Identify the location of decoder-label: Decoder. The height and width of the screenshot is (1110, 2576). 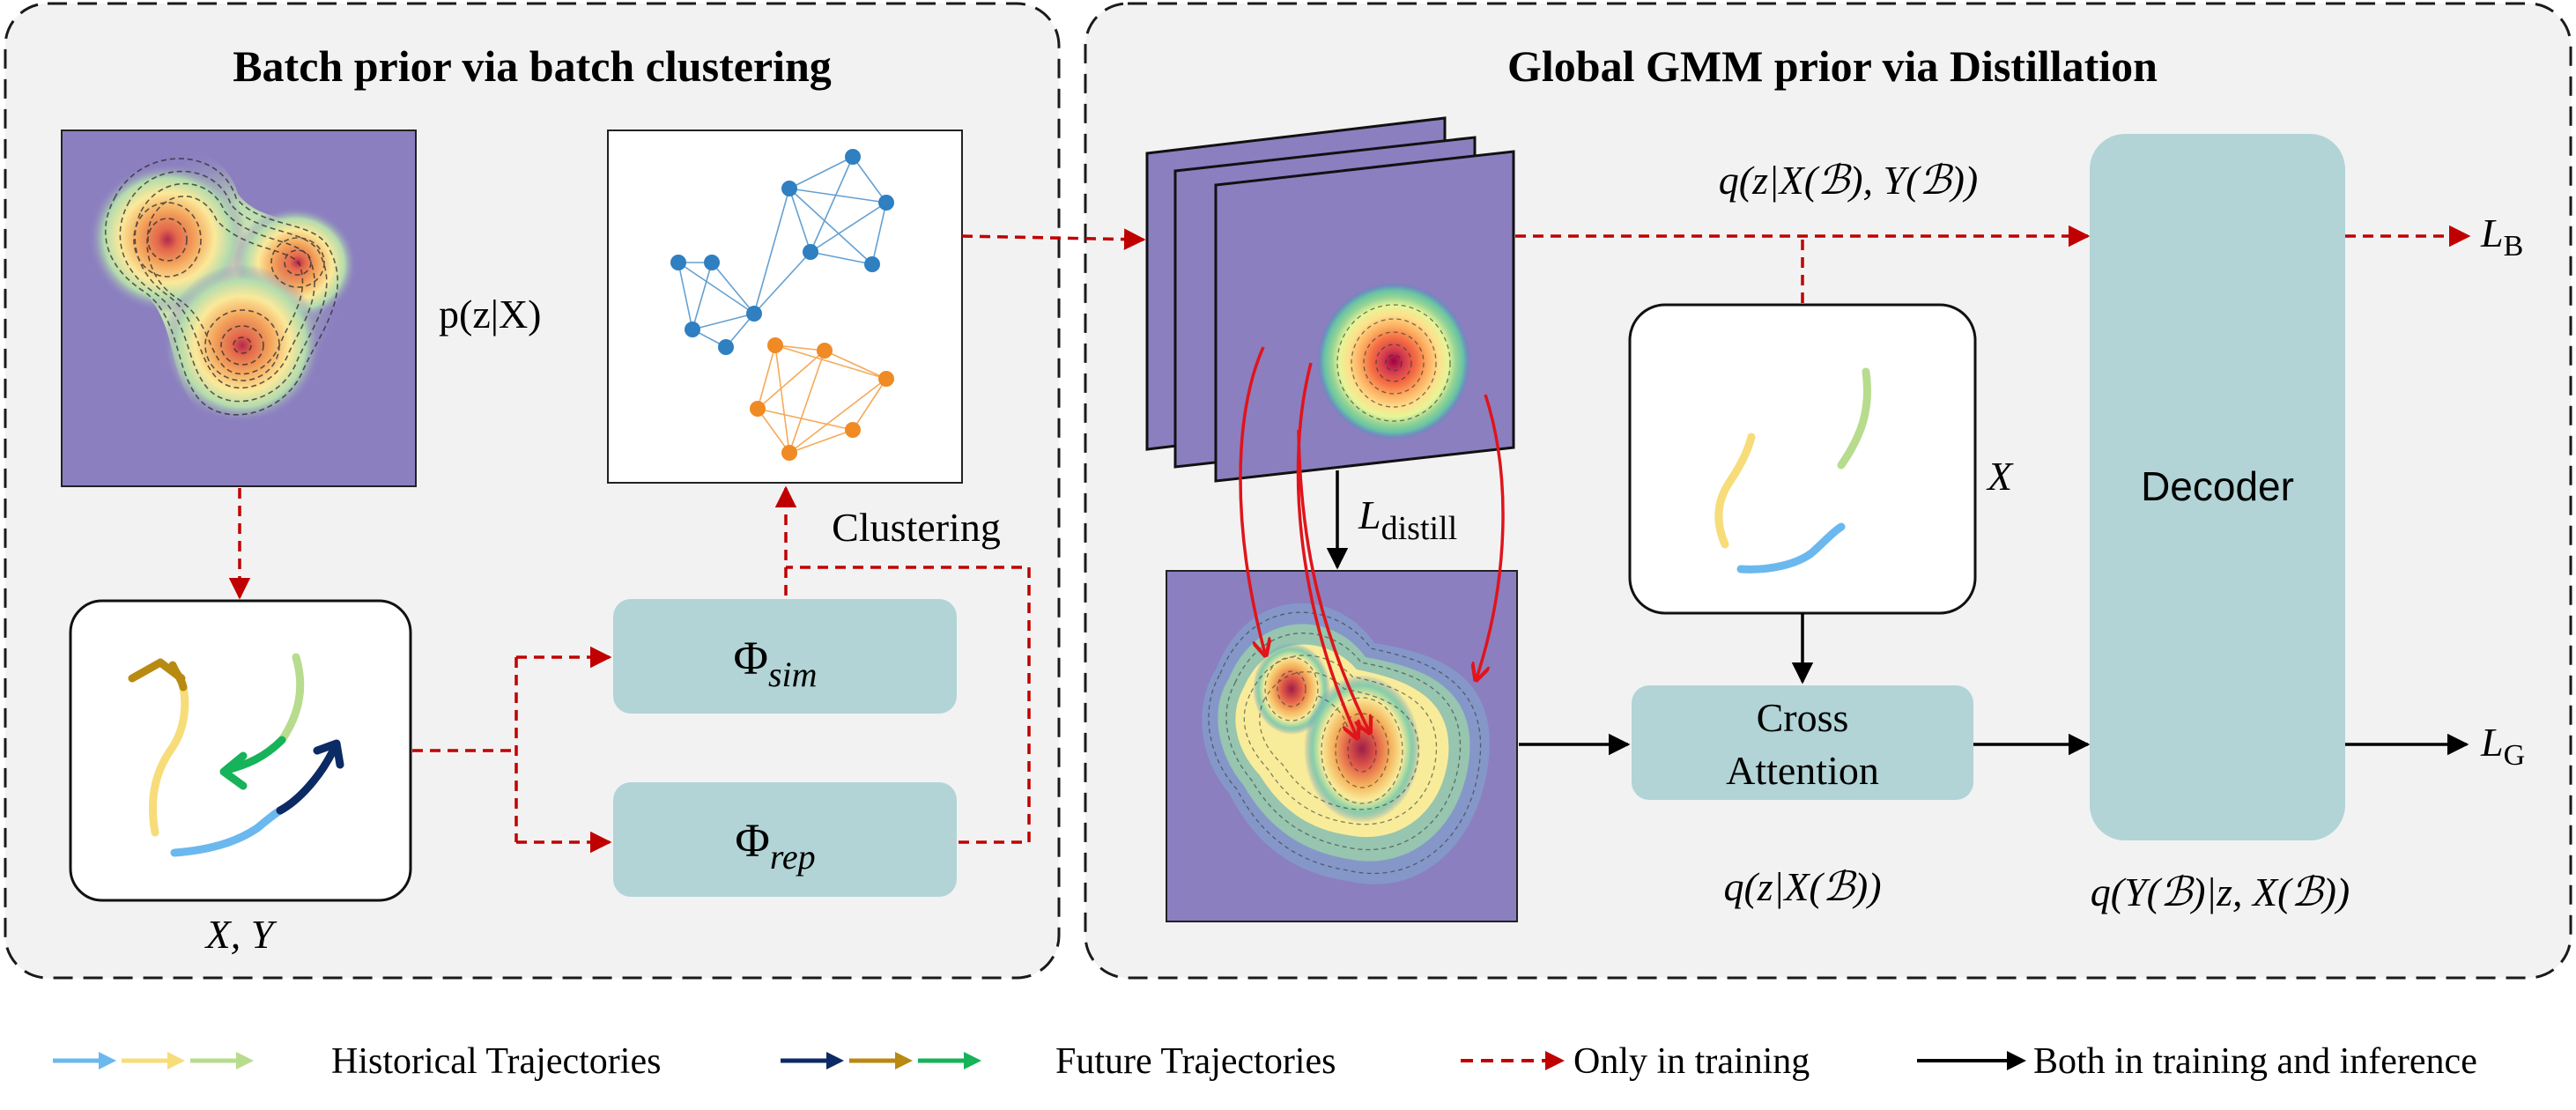
(2218, 486).